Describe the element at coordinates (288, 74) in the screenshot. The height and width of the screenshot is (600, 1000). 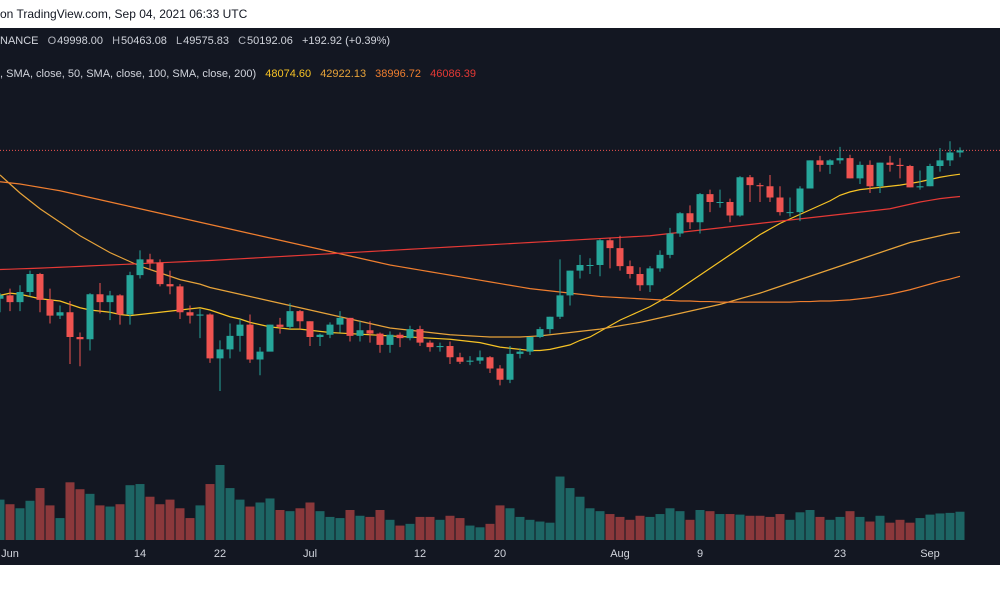
I see `sma-value-1: 48074.60` at that location.